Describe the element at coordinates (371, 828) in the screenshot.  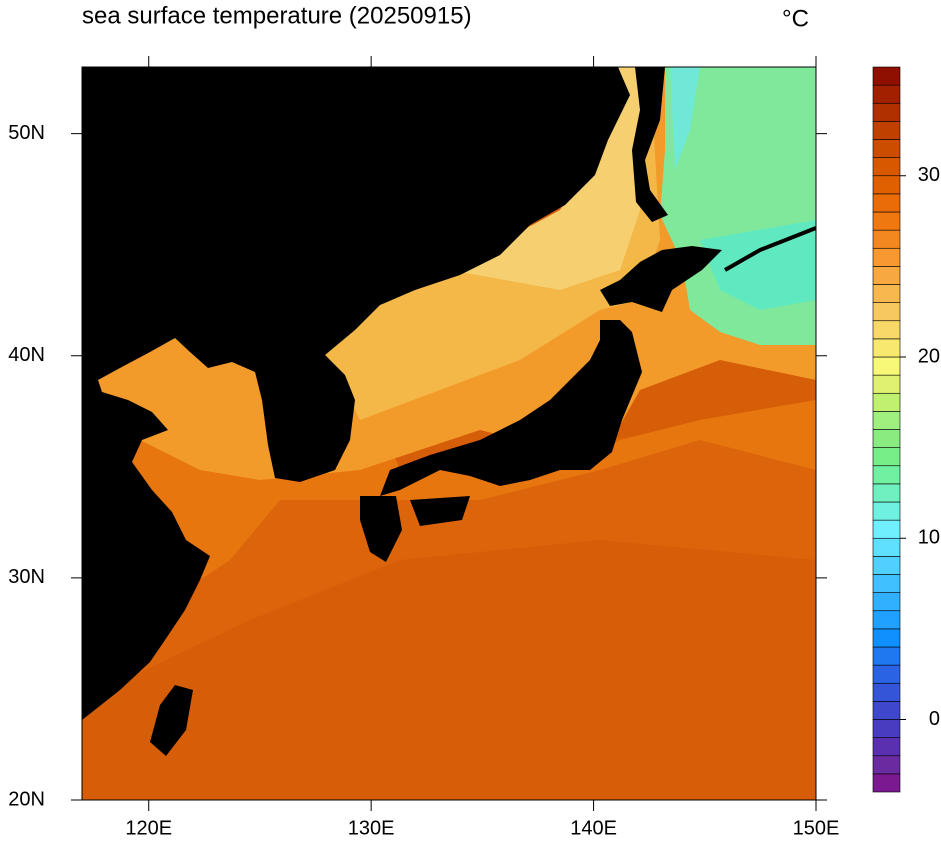
I see `x-tick-label: 130E` at that location.